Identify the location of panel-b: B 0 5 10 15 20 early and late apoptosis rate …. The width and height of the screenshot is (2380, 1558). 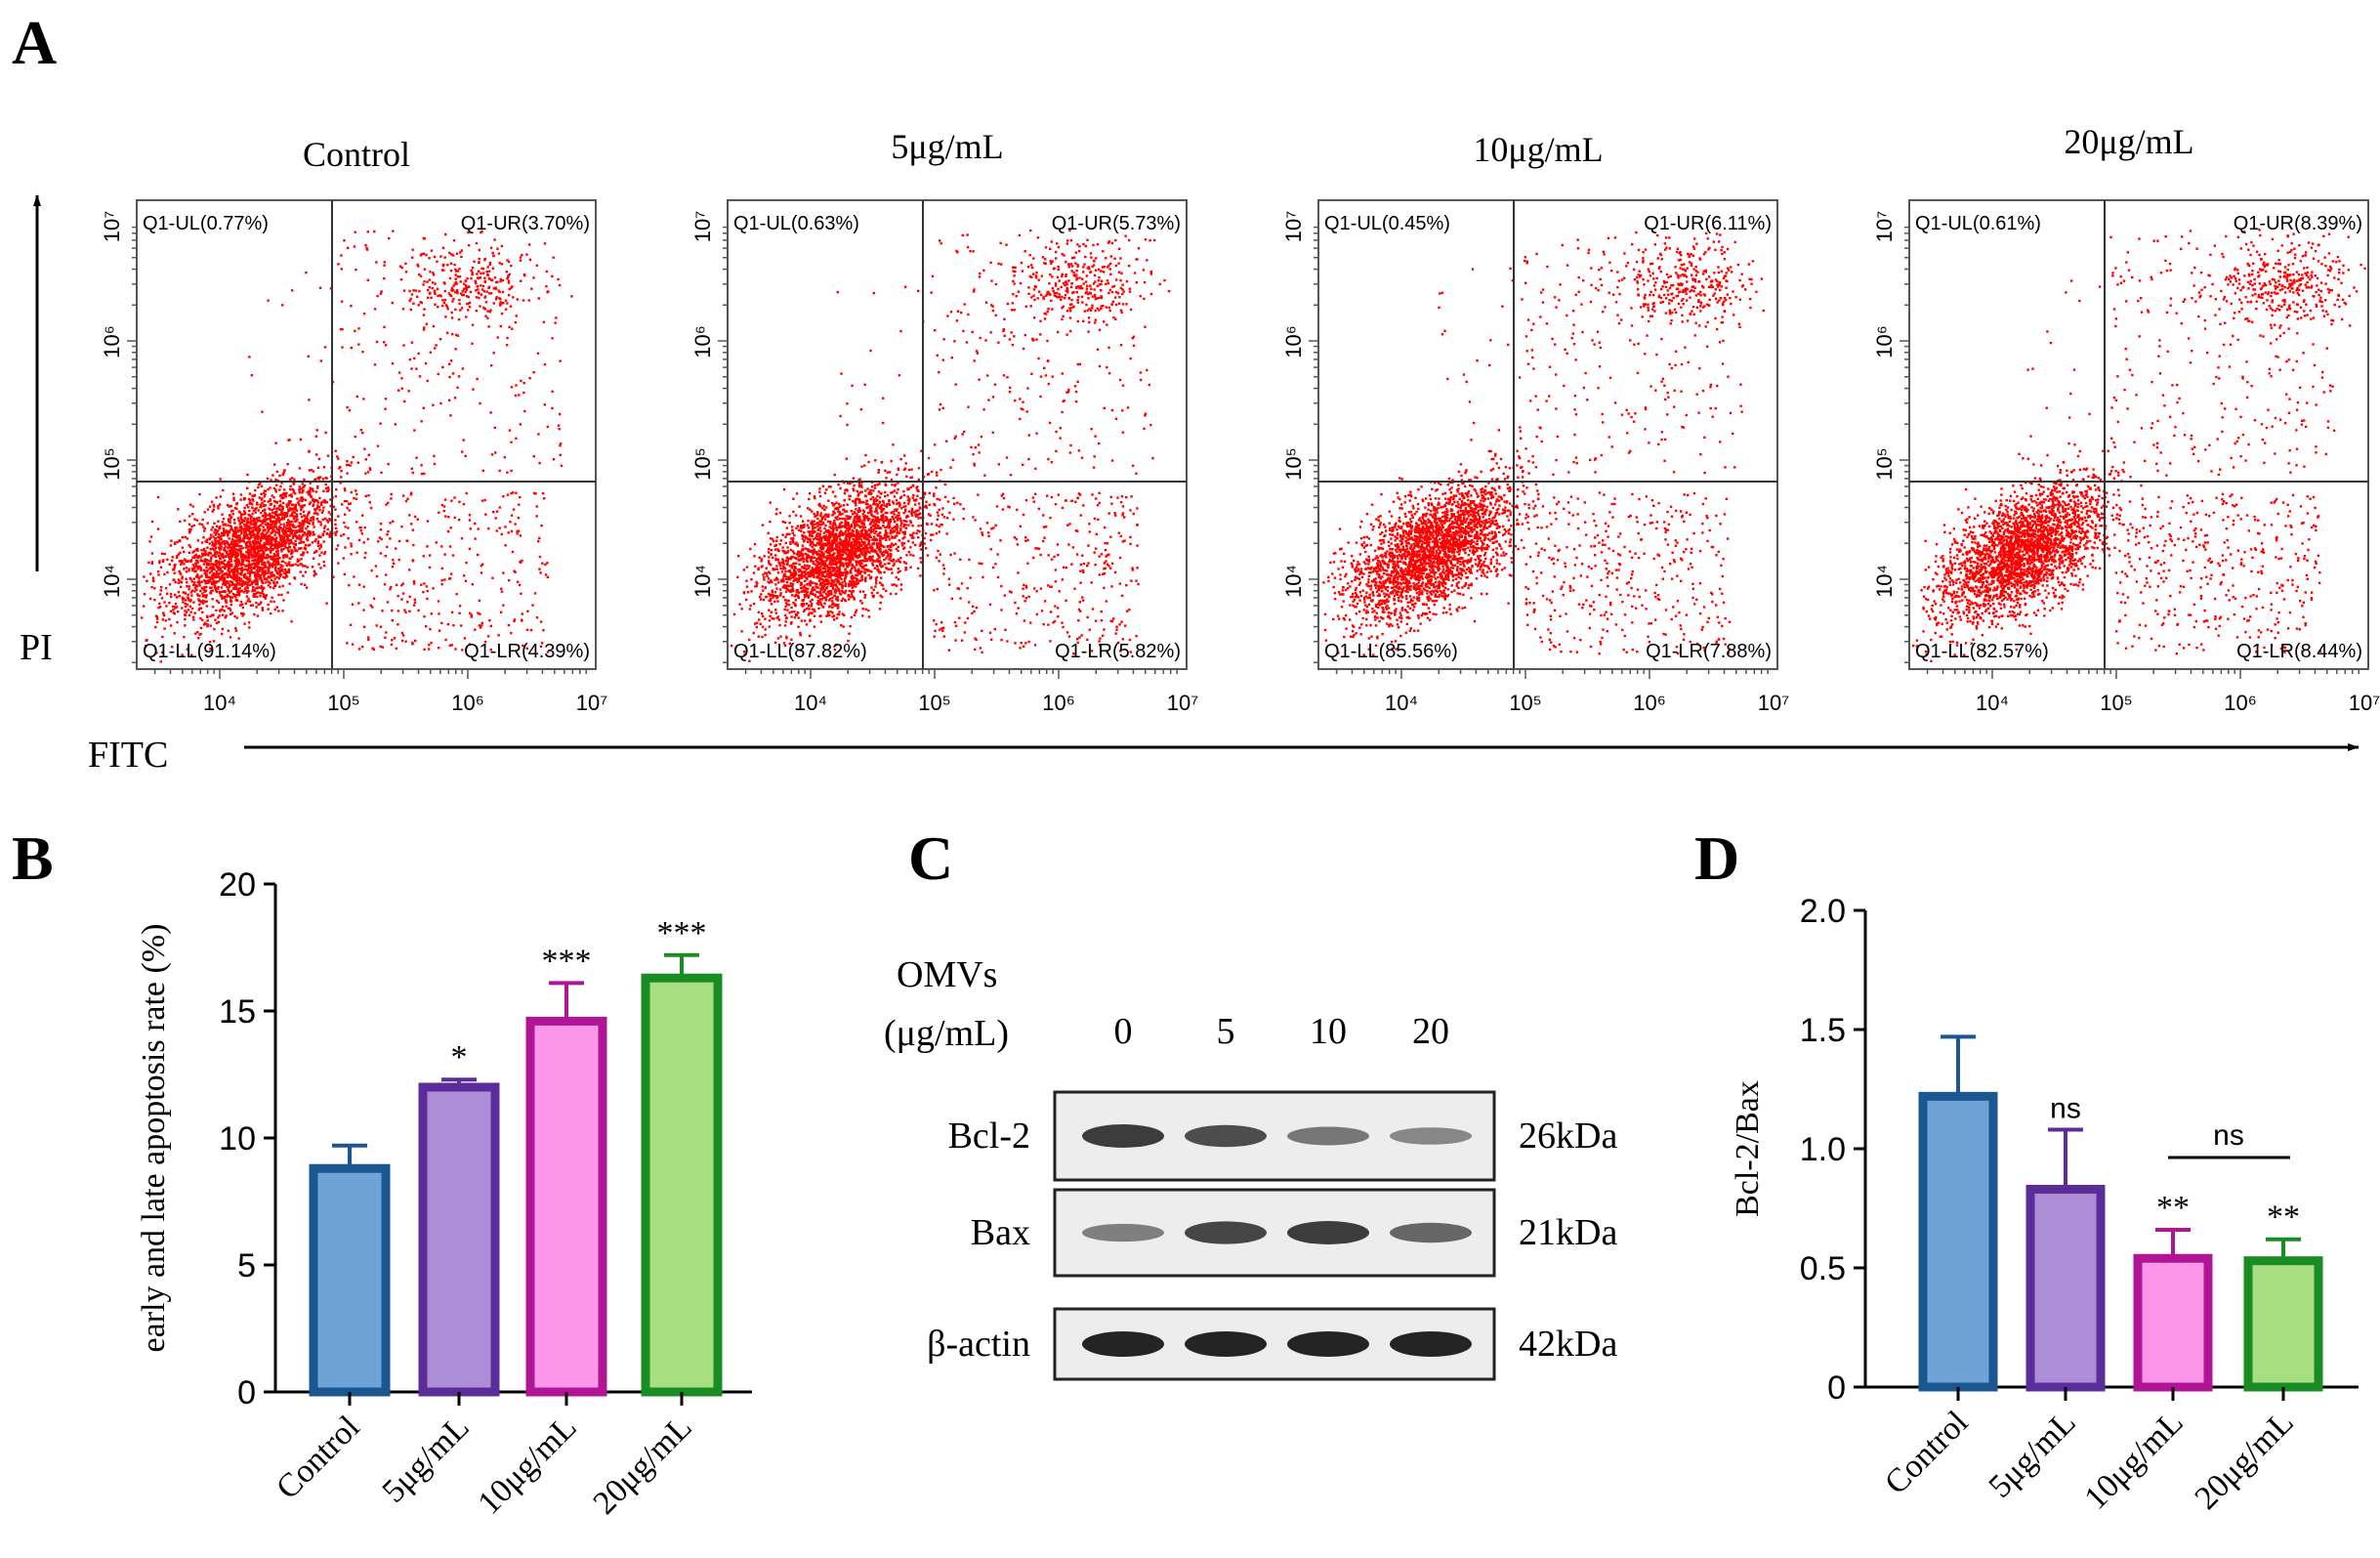
(382, 1172).